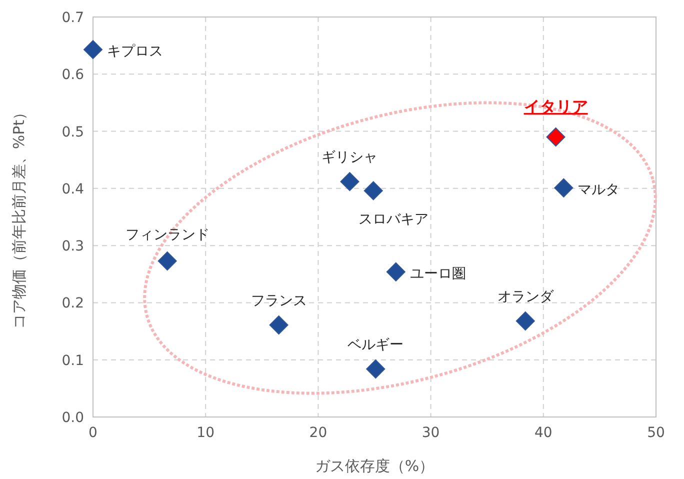  What do you see at coordinates (93, 433) in the screenshot?
I see `x-tick-label: 0` at bounding box center [93, 433].